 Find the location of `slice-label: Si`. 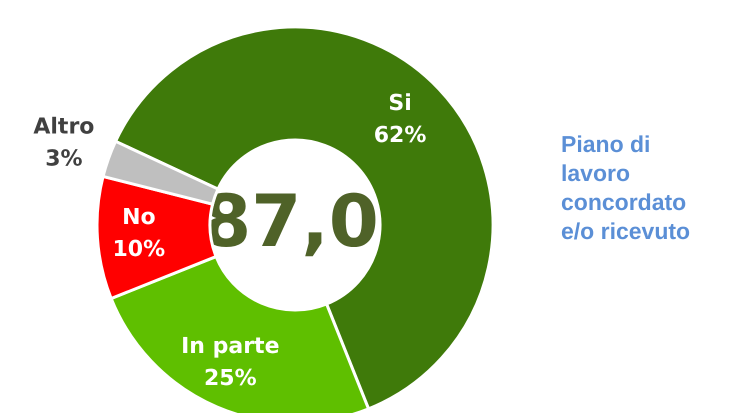

slice-label: Si is located at coordinates (400, 103).